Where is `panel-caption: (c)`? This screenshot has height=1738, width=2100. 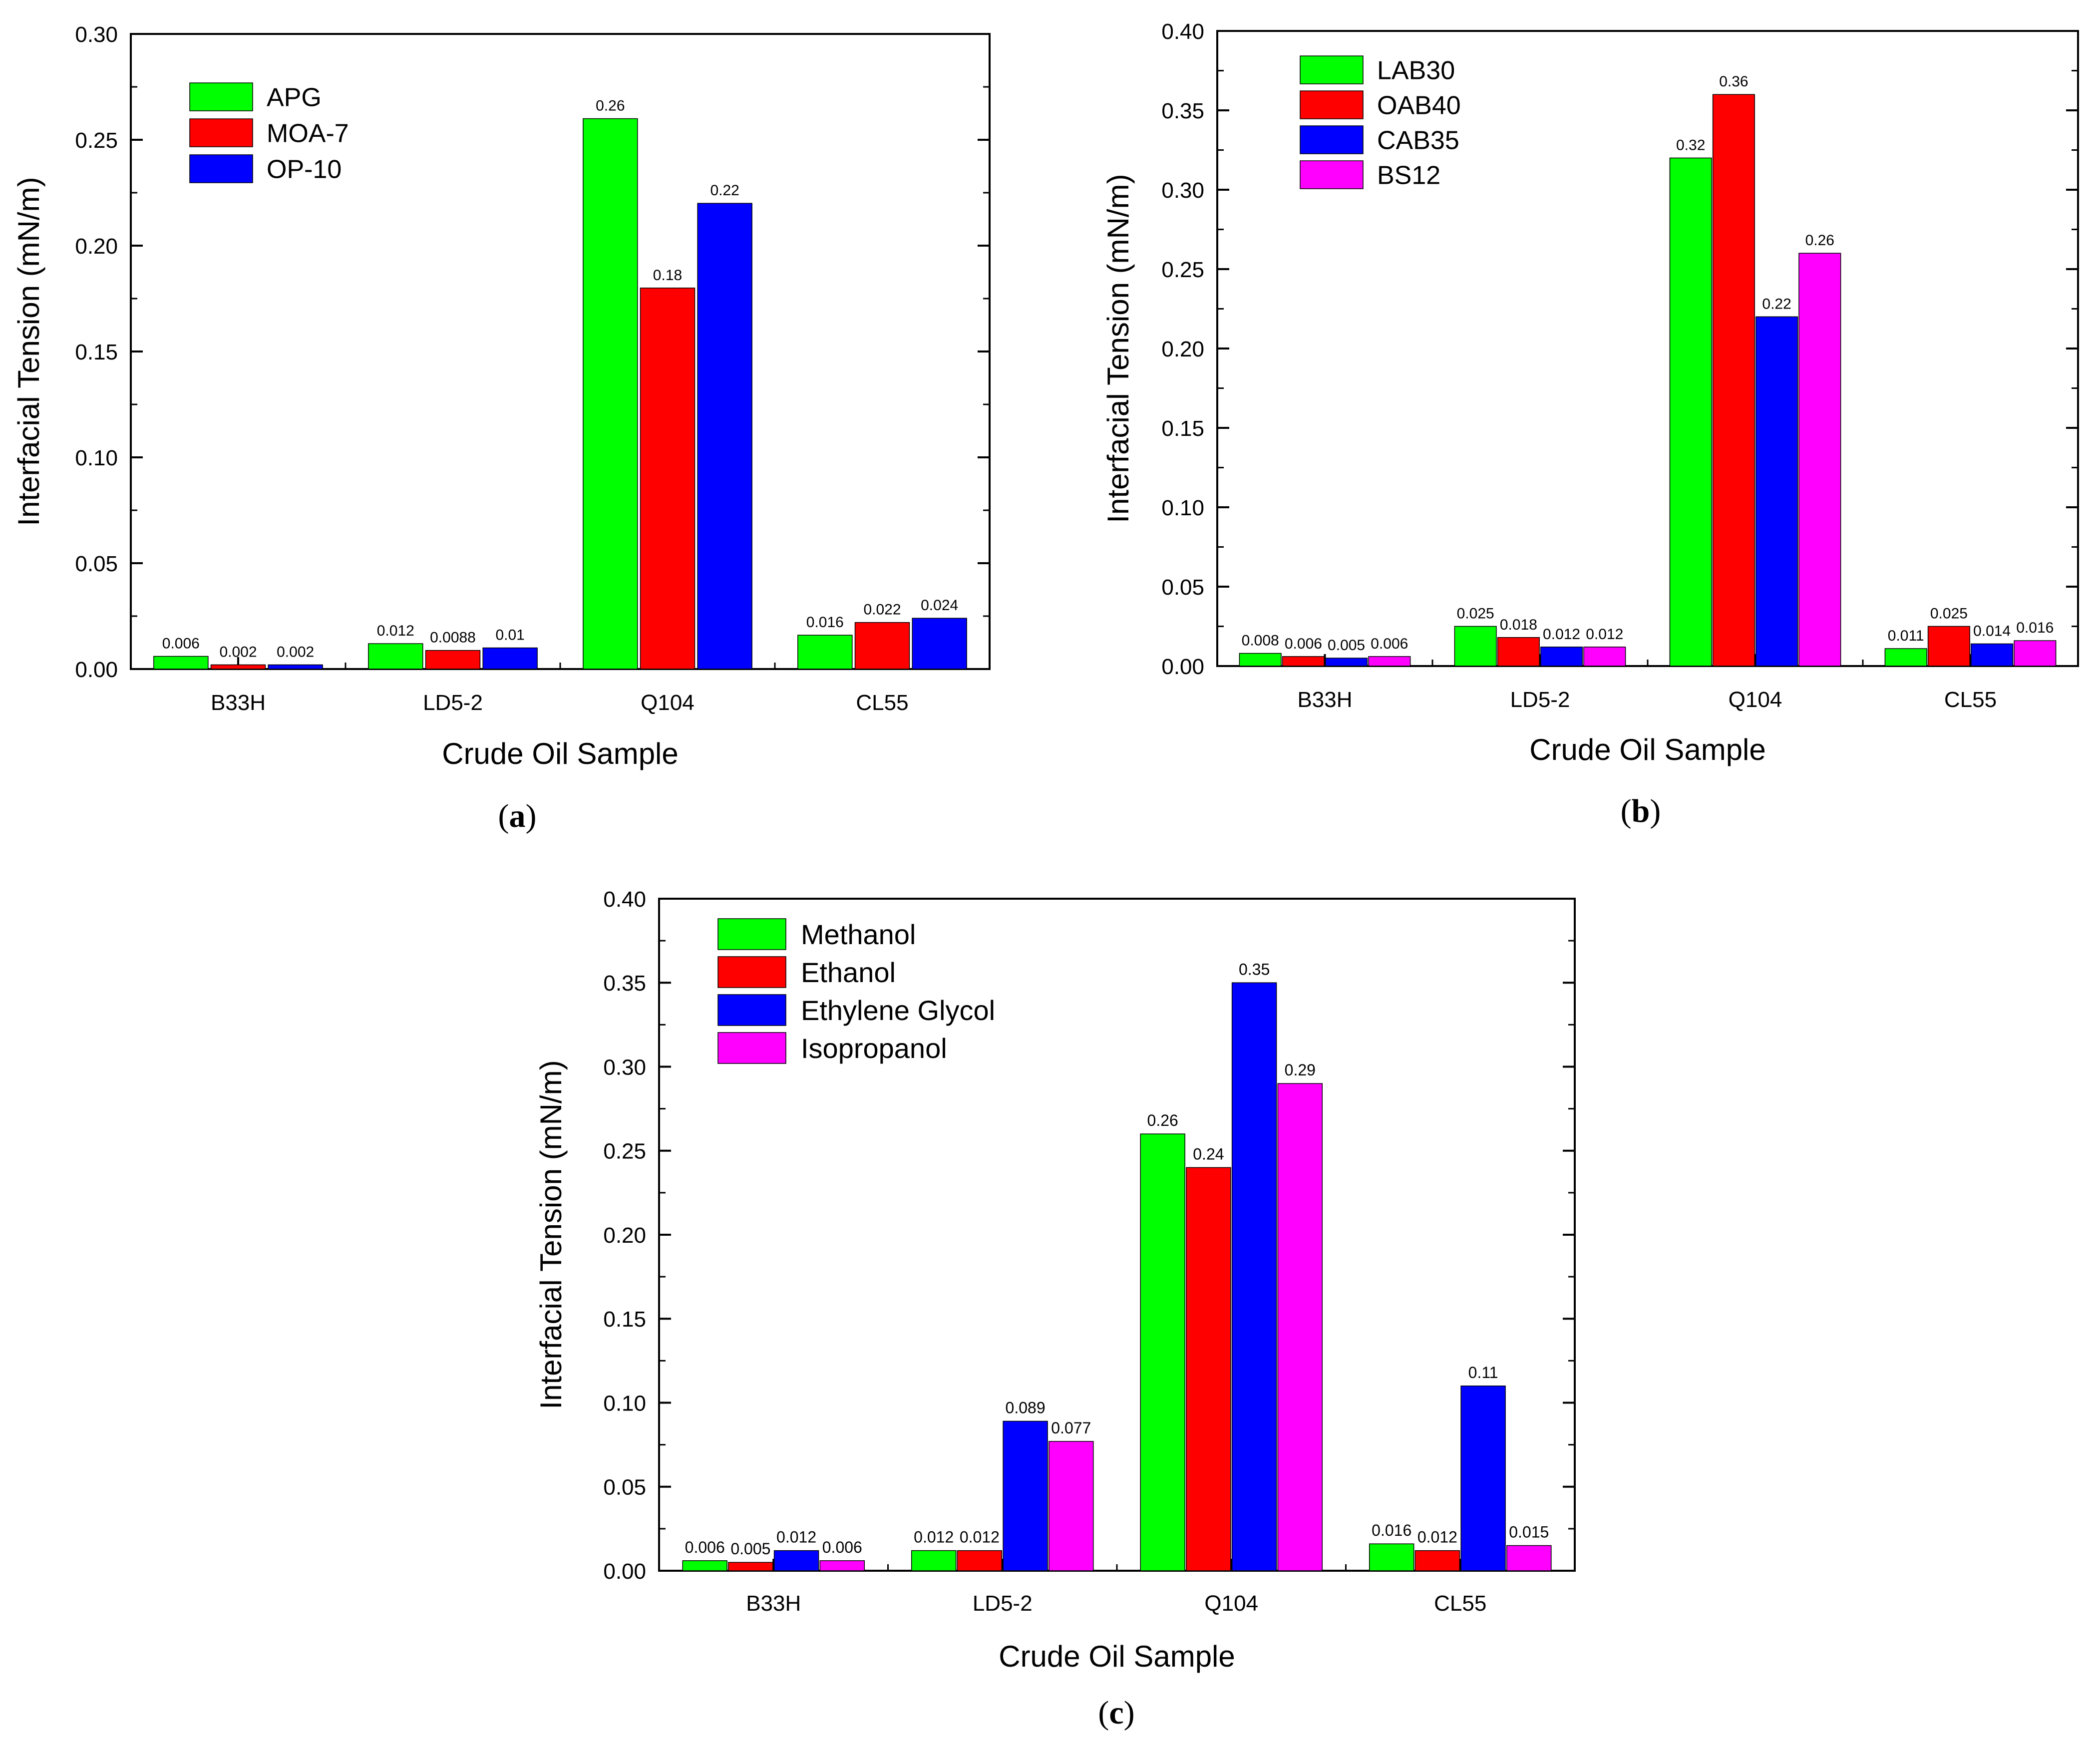
panel-caption: (c) is located at coordinates (1116, 1713).